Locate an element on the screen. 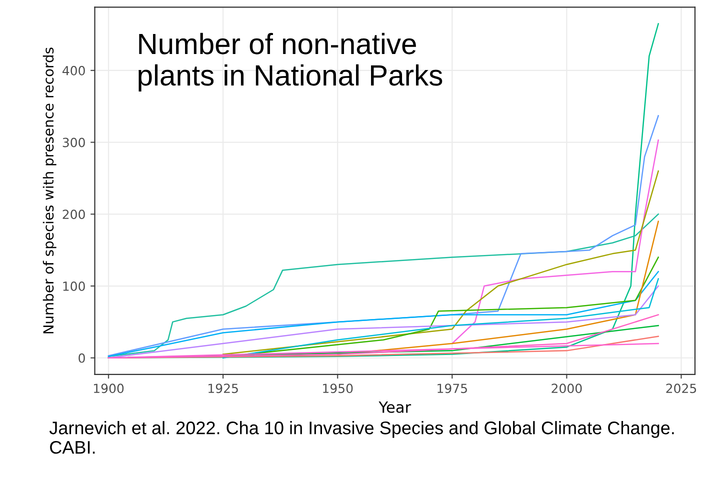 The image size is (702, 480). y-tick-label: 300 is located at coordinates (73, 143).